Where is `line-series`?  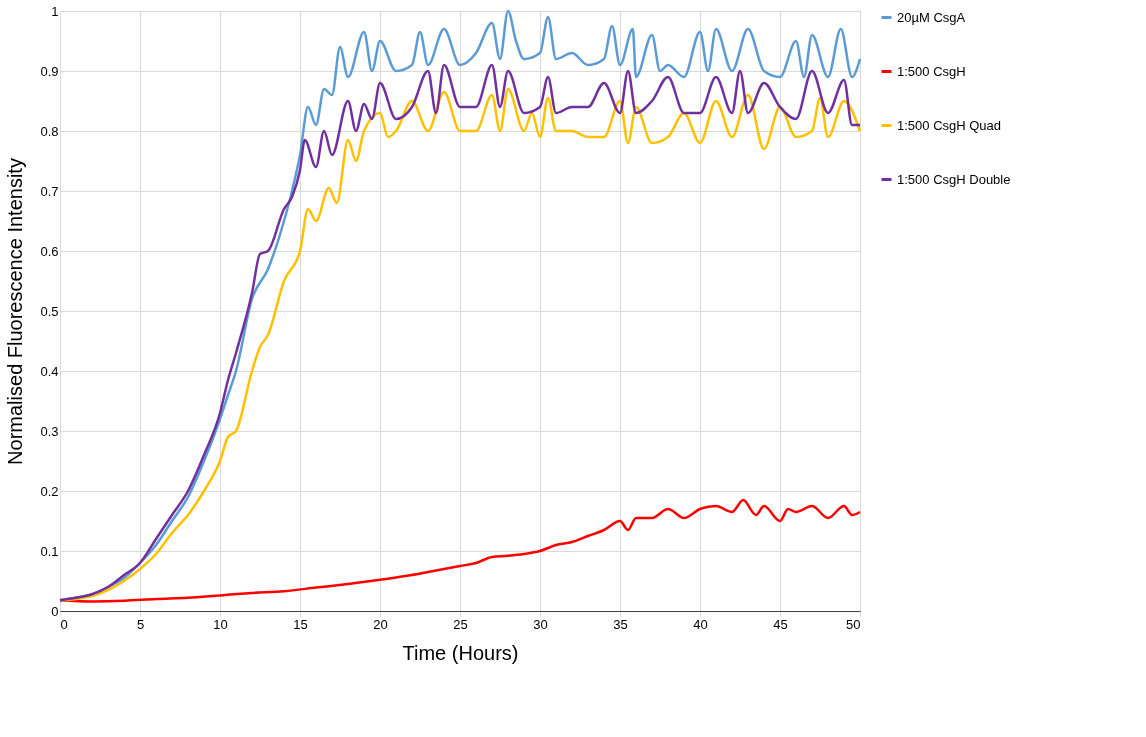
line-series is located at coordinates (460, 550).